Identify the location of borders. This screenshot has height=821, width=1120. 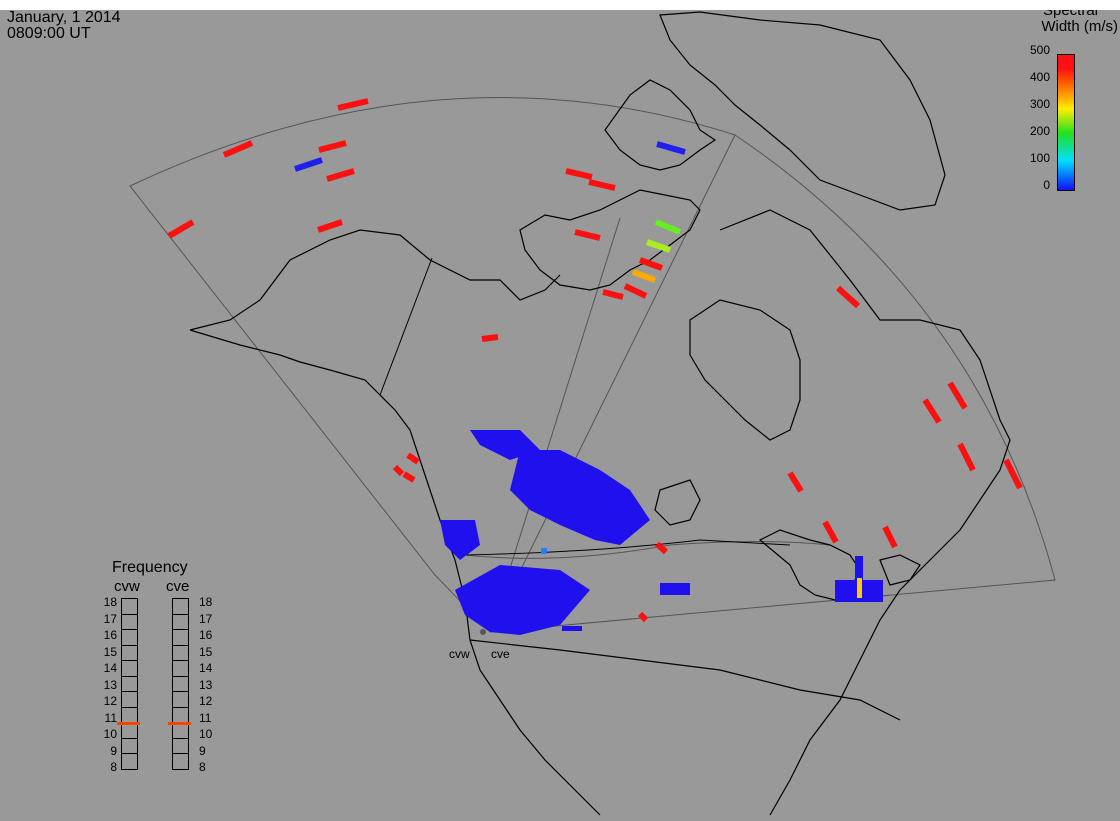
(585, 406).